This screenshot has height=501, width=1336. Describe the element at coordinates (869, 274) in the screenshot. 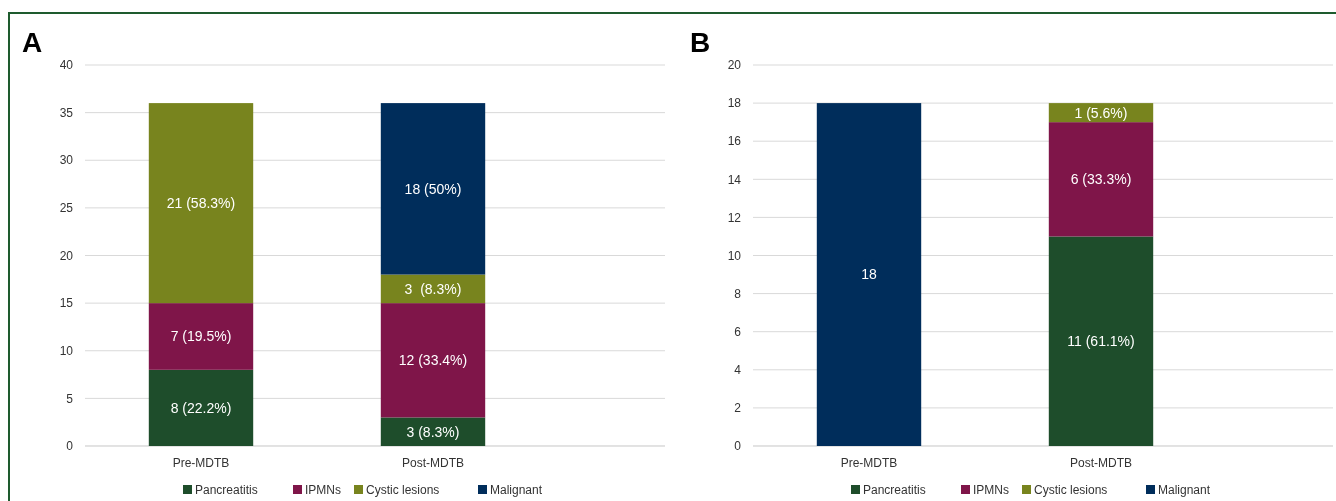

I see `data-label: 18` at that location.